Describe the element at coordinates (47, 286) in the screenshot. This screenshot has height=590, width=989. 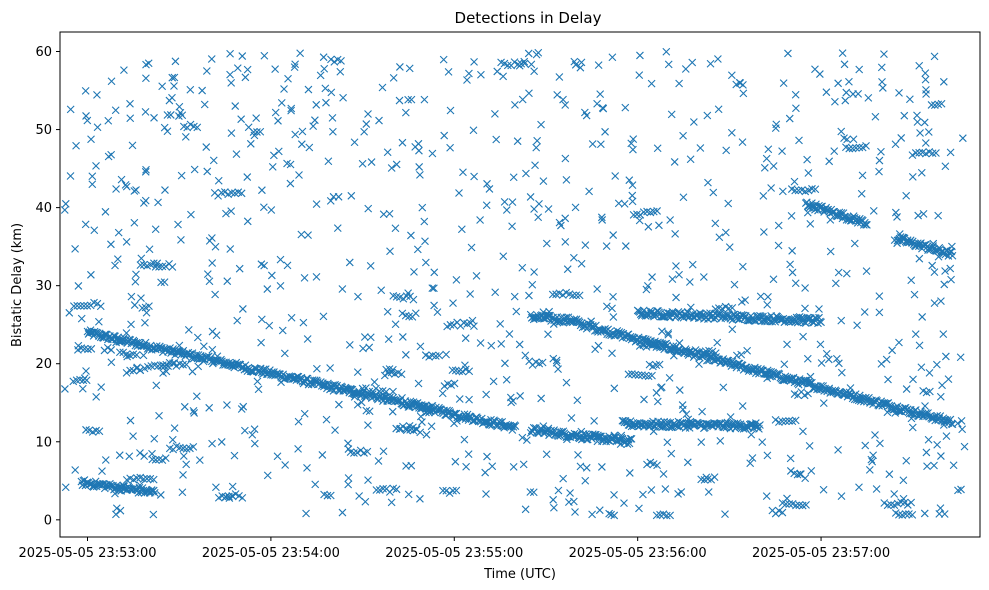
I see `y-axis-ticks: 0 10 20 30 40 50 60` at that location.